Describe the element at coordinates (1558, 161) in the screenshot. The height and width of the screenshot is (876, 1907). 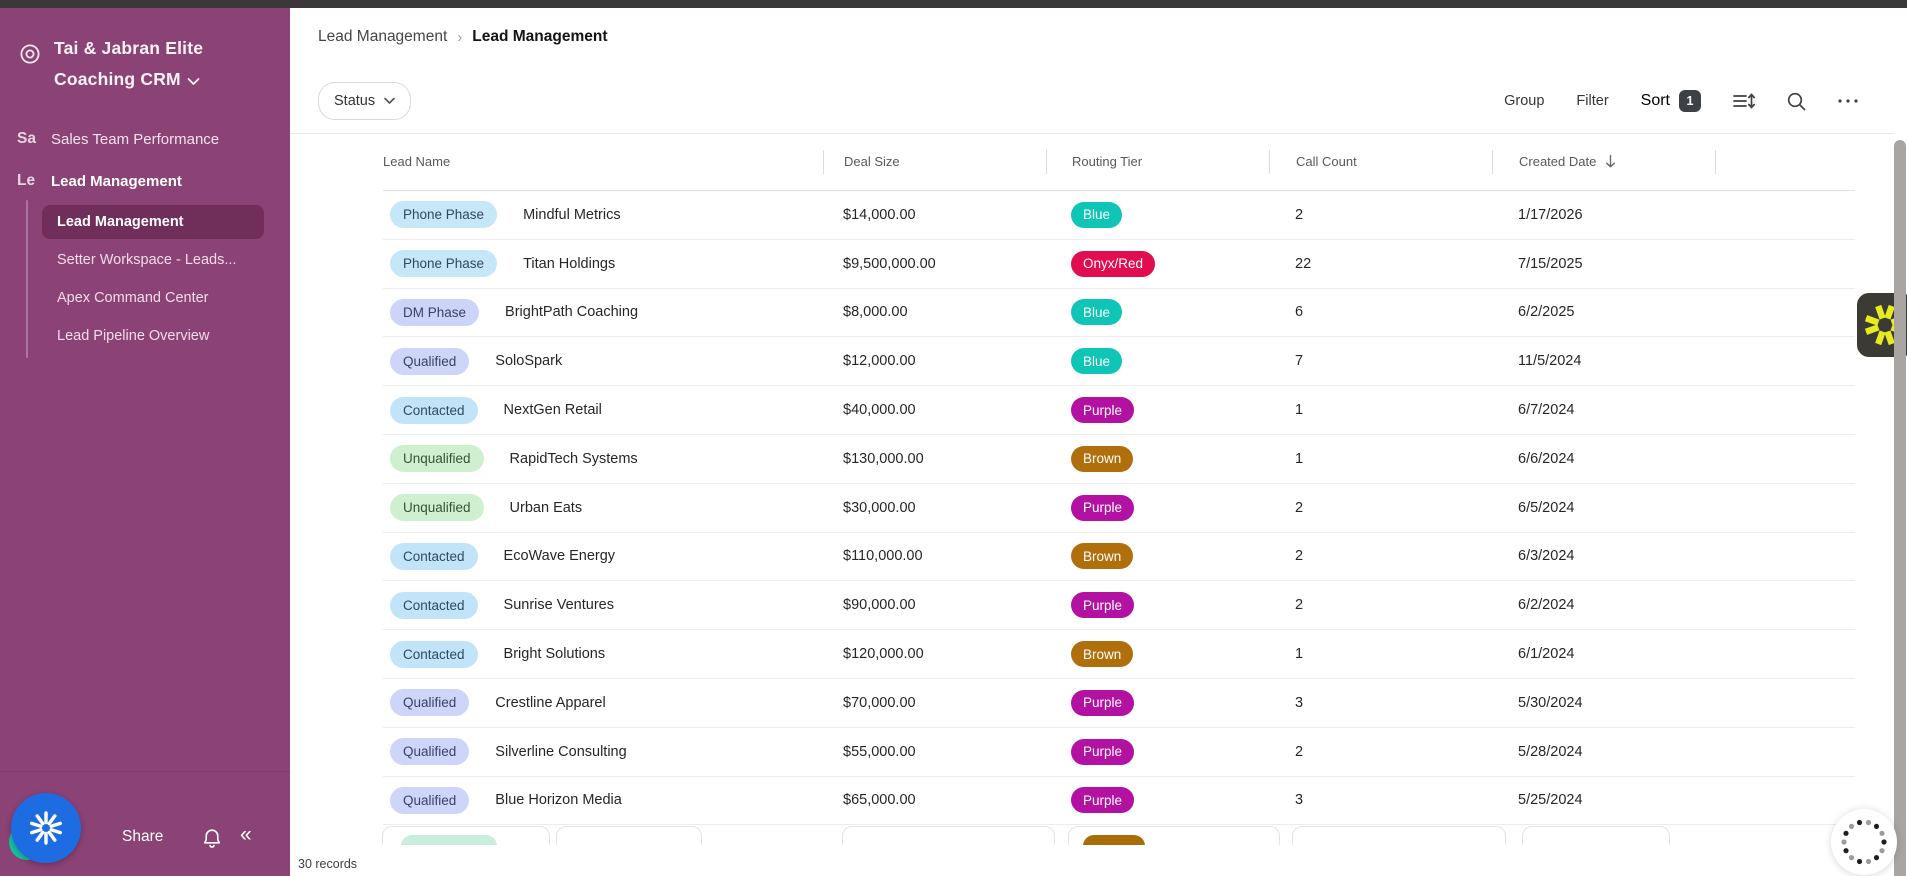
I see `column-header-label: Created Date` at that location.